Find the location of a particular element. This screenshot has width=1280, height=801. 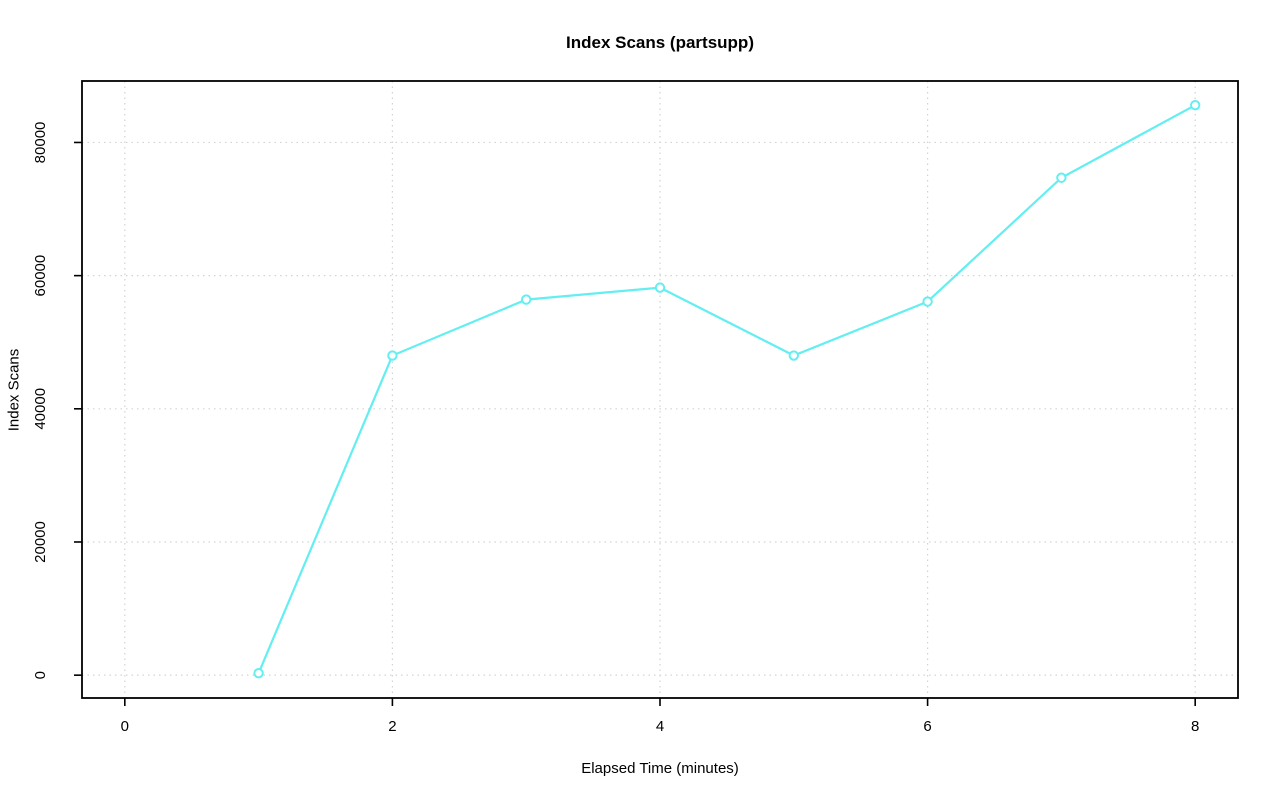

y-axis-title: Index Scans is located at coordinates (14, 390).